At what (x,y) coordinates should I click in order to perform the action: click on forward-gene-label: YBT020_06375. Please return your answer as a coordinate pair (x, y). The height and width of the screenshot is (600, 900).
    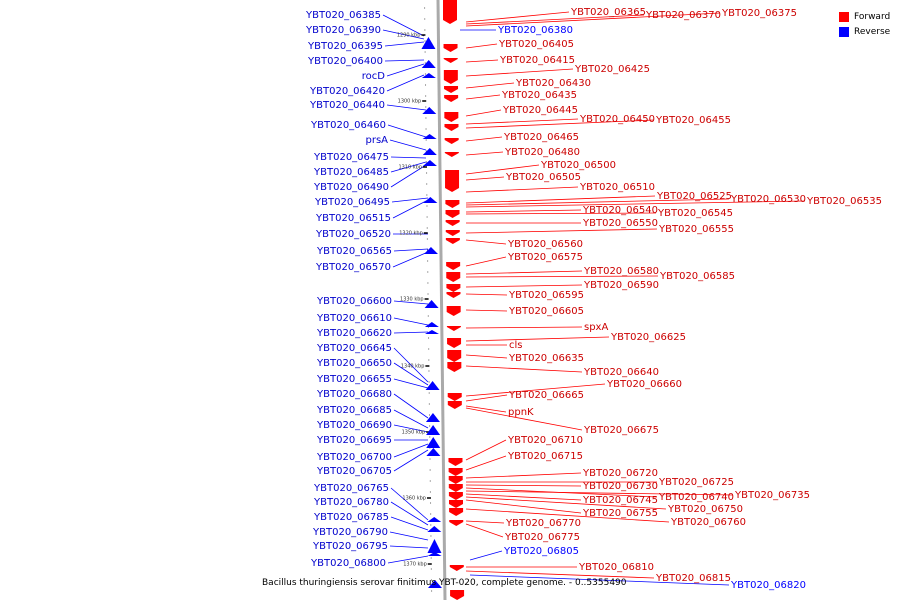
    Looking at the image, I should click on (759, 13).